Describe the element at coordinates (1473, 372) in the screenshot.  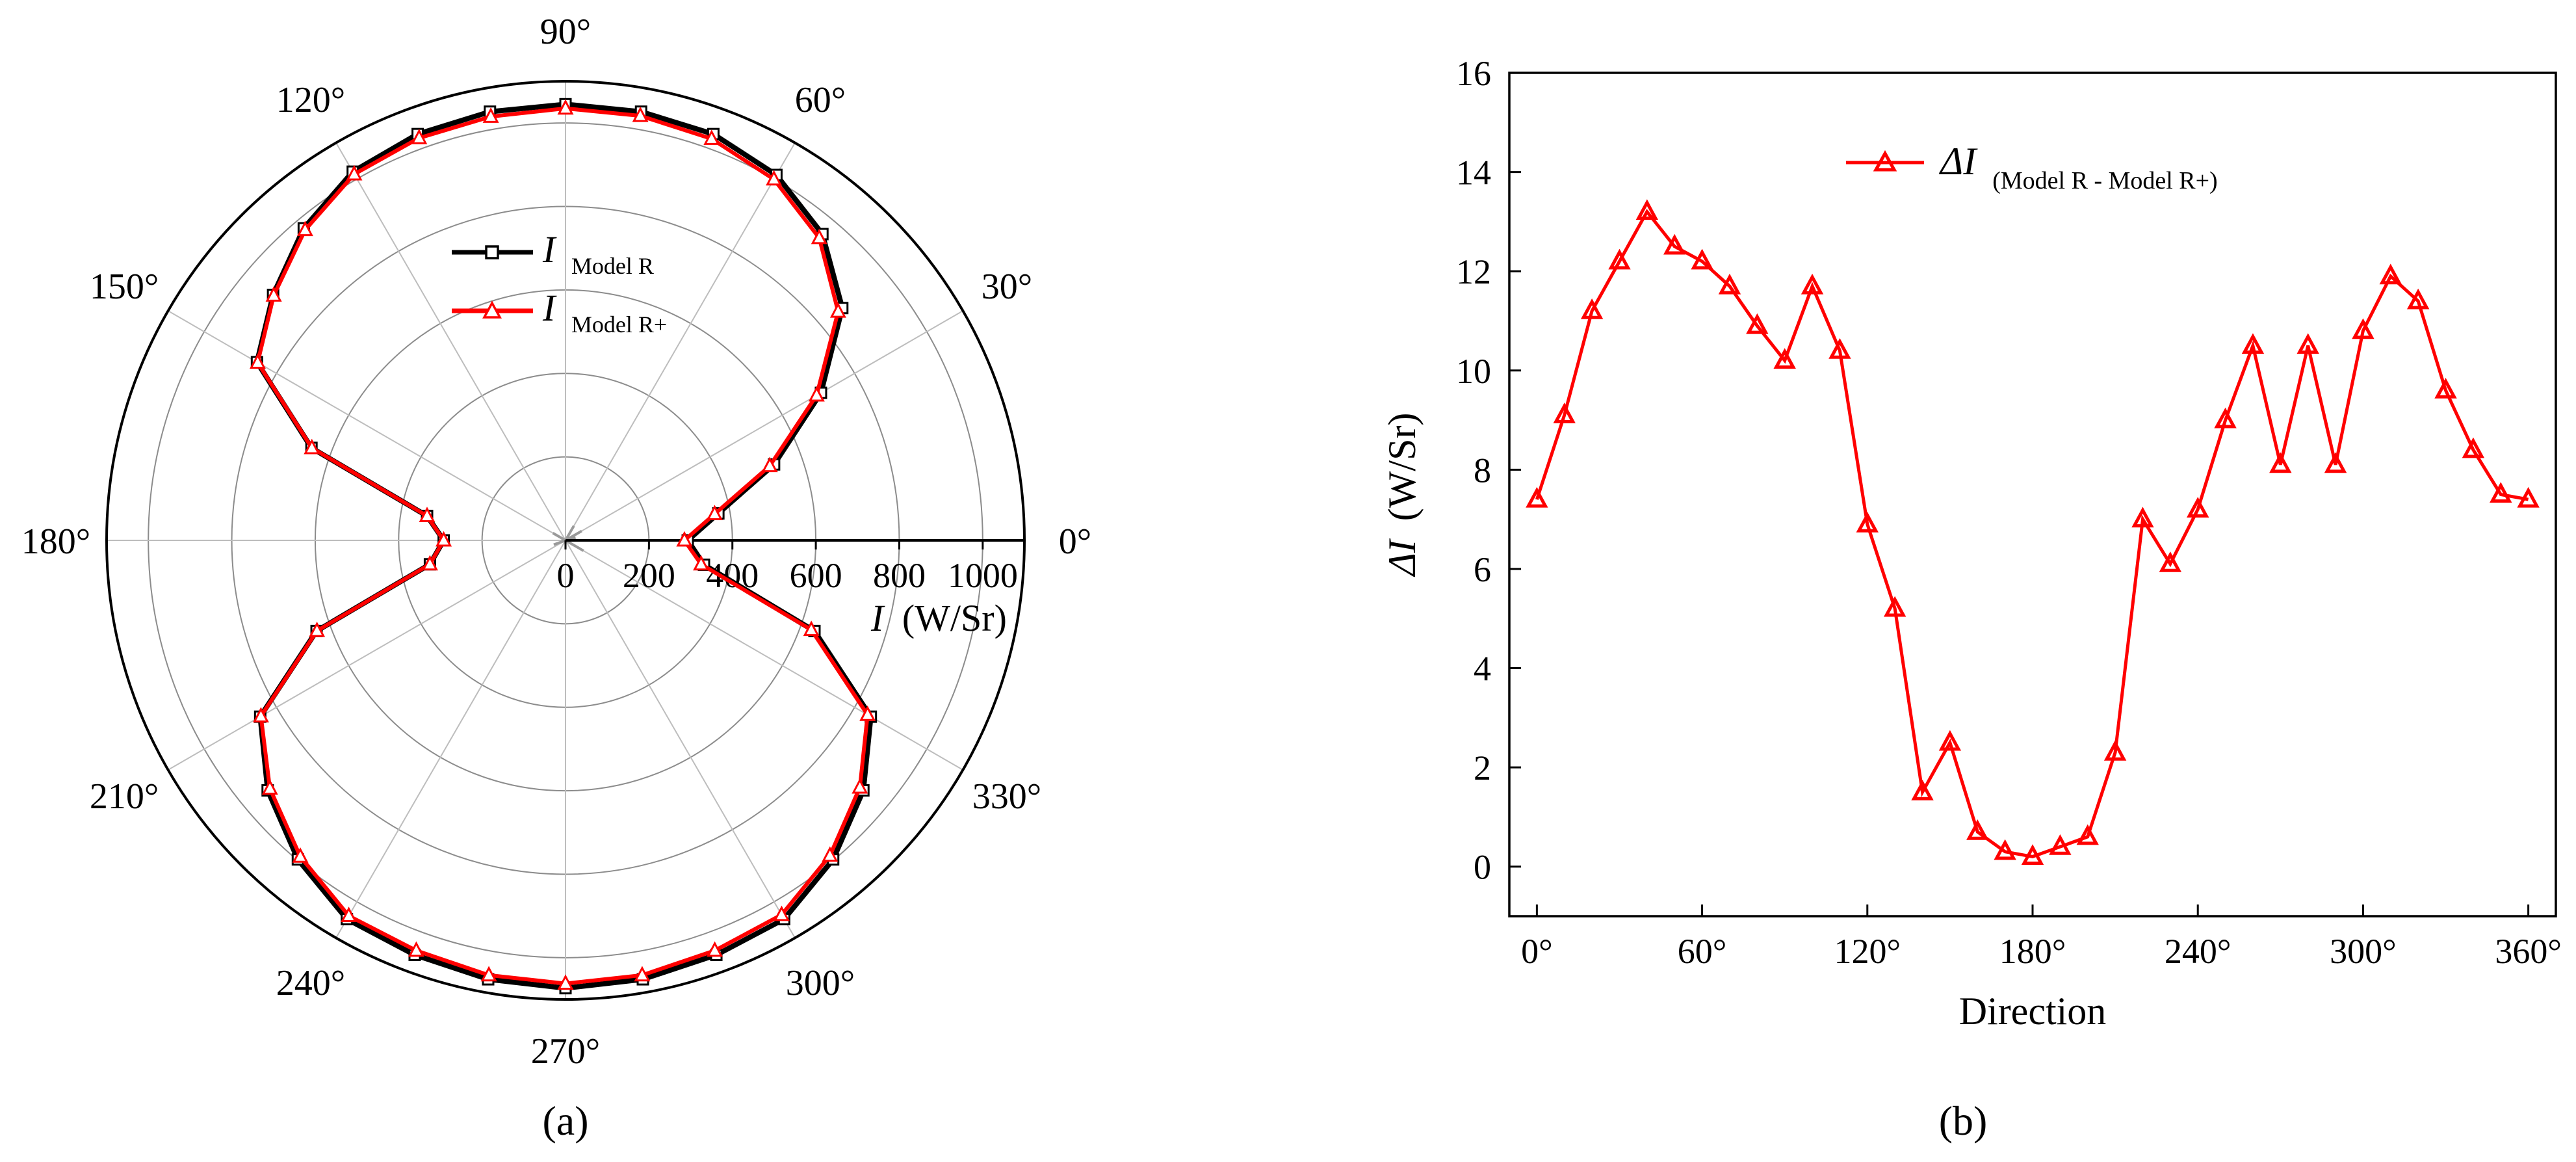
I see `y-tick-label: 10` at that location.